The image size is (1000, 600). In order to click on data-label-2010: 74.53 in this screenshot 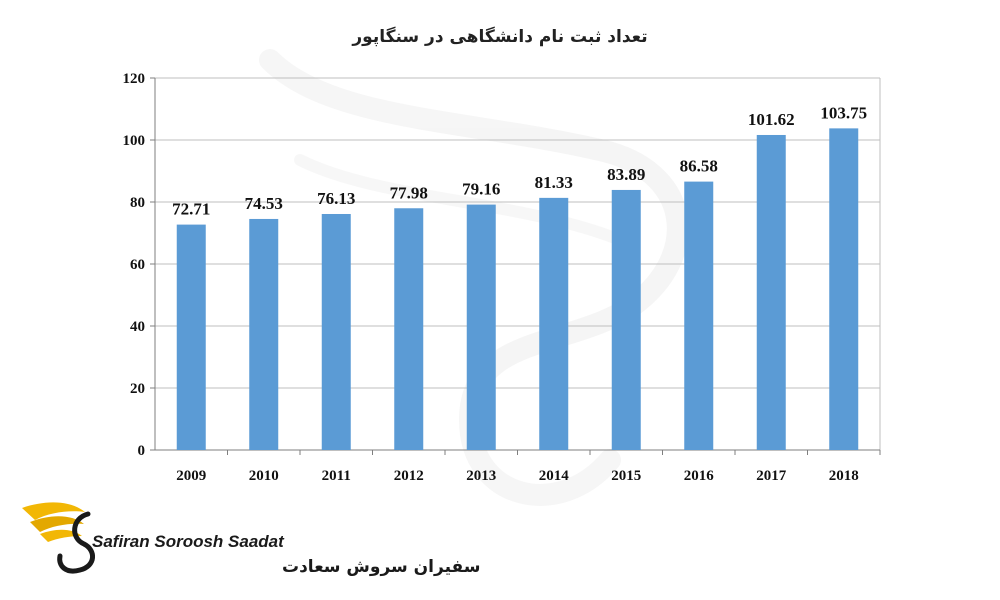, I will do `click(264, 203)`.